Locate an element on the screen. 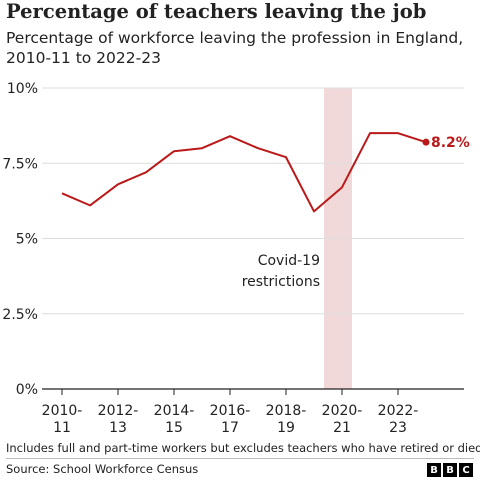 The height and width of the screenshot is (480, 480). covid-annotation: Covid-19 is located at coordinates (289, 261).